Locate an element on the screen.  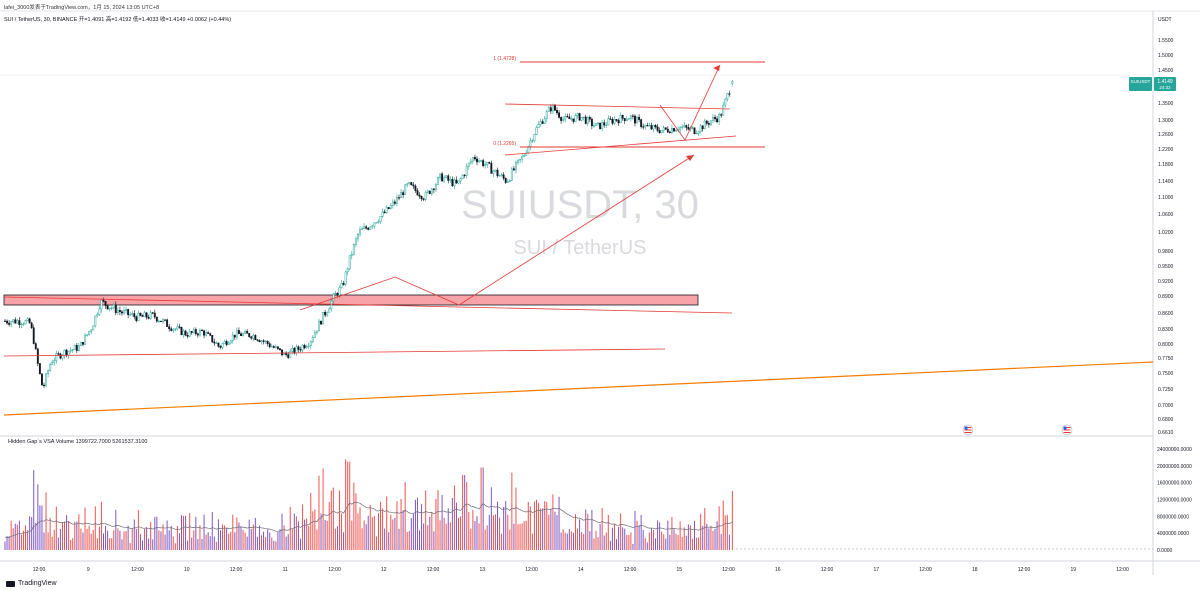
lower-support-line is located at coordinates (334, 352).